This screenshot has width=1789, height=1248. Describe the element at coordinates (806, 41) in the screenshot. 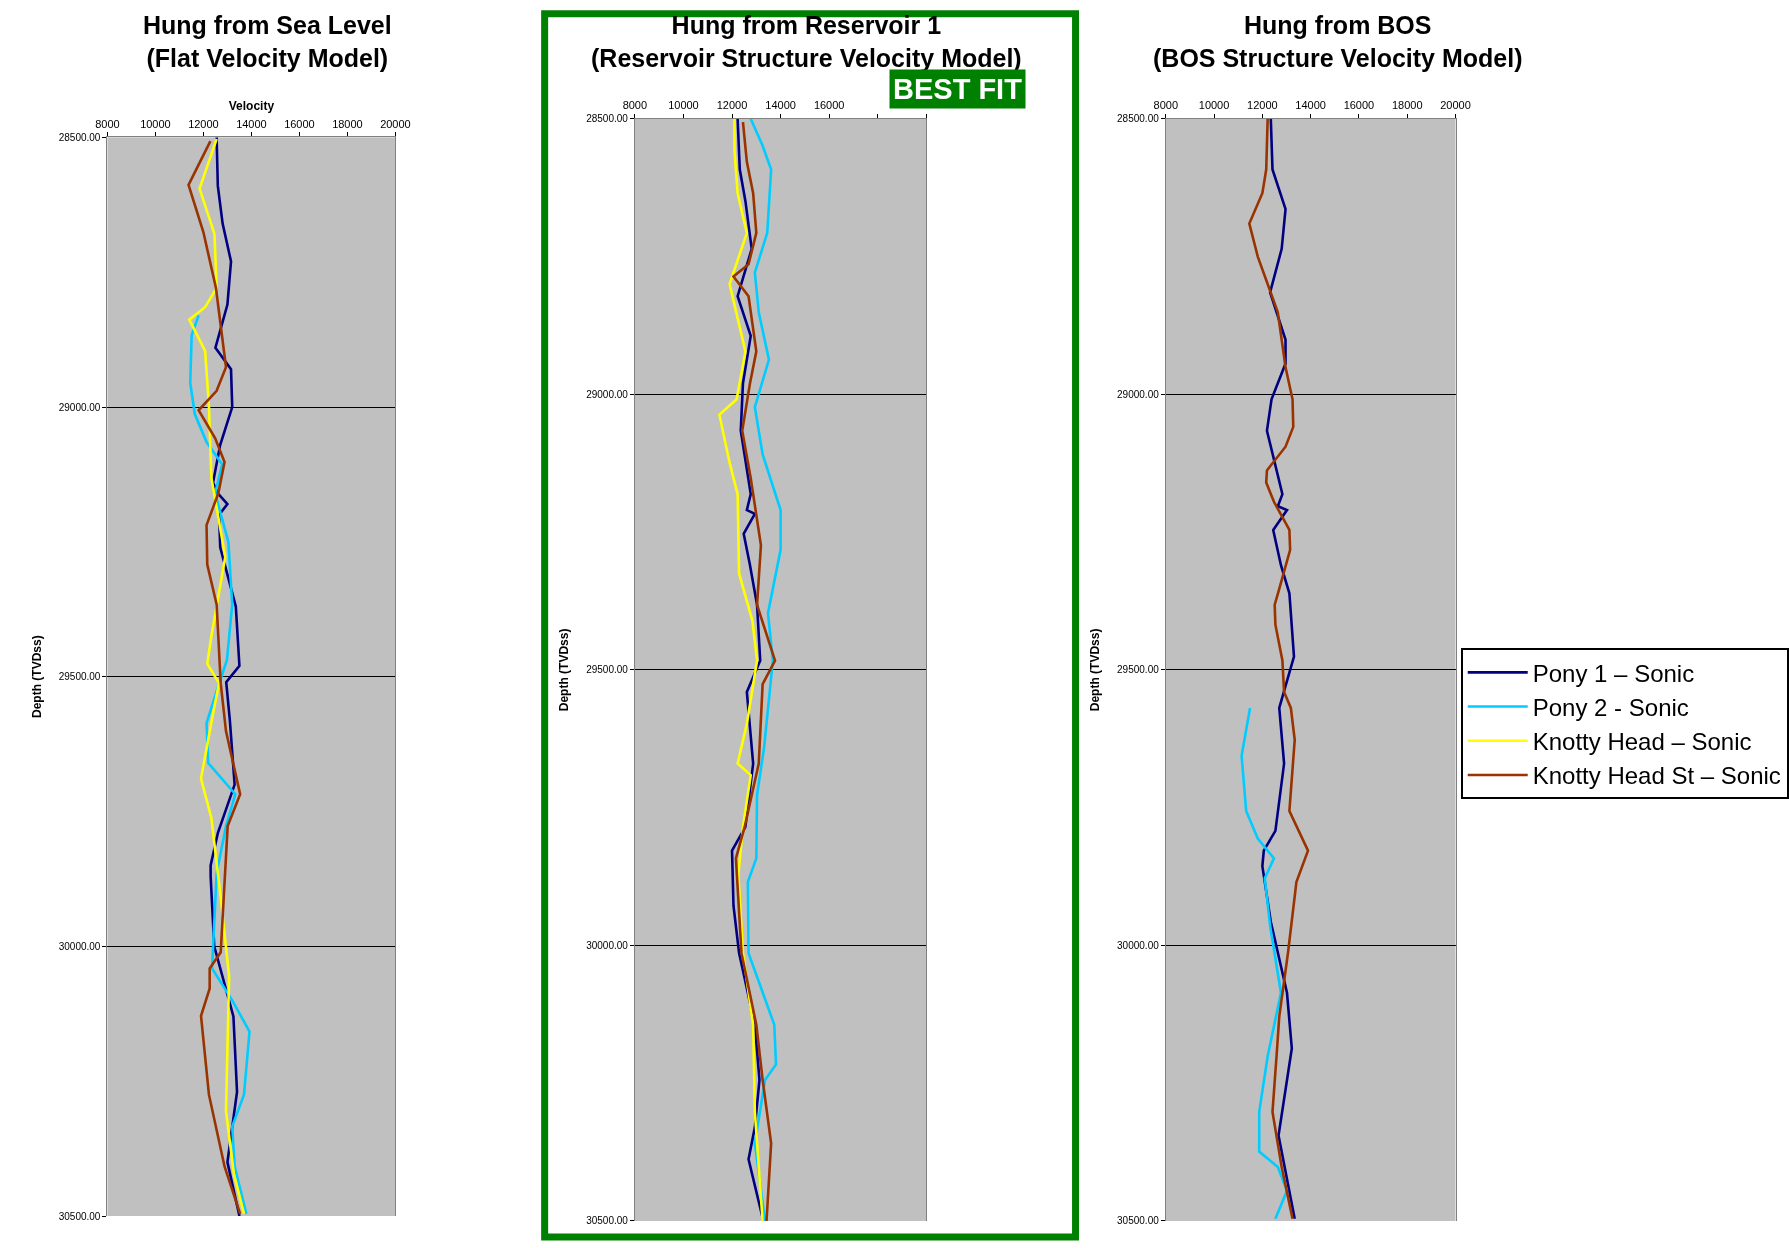

I see `chart-title: Hung from Reservoir 1 (Reservoir Structure Velocity Model)` at that location.